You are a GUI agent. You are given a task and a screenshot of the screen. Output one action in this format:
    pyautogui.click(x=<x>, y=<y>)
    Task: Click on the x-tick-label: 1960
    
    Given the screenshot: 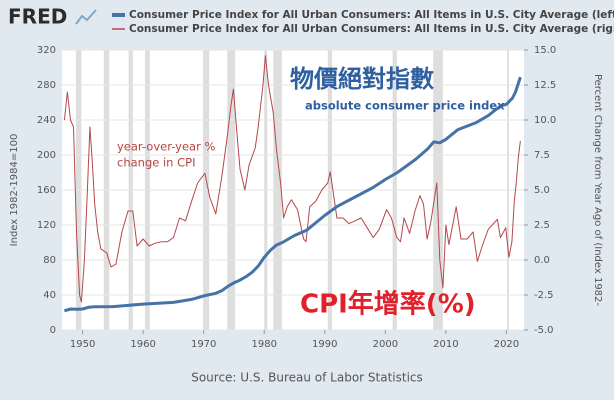 What is the action you would take?
    pyautogui.click(x=142, y=344)
    